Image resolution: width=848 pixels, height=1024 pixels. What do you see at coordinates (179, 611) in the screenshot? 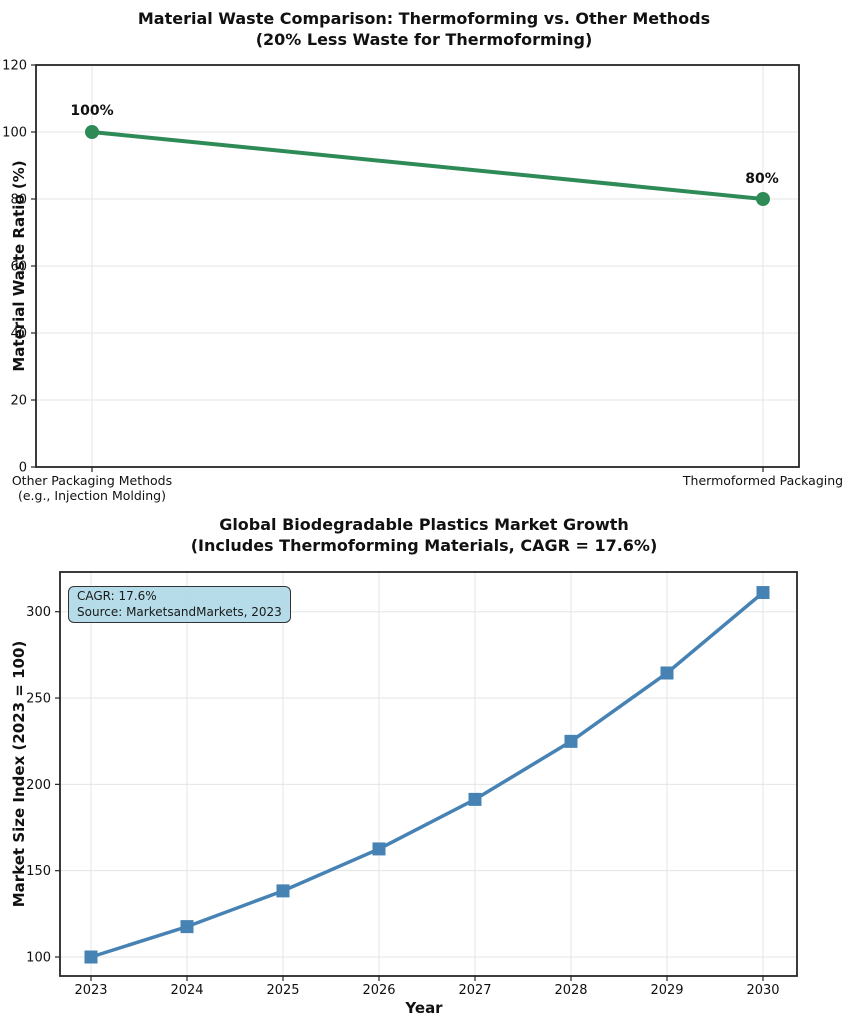
I see `annotation-source-line: Source: MarketsandMarkets, 2023` at bounding box center [179, 611].